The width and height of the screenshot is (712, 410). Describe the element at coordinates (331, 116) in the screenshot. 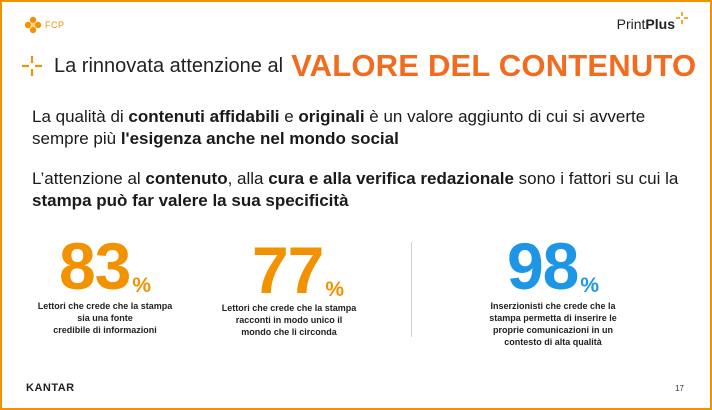

I see `bold-span: originali` at that location.